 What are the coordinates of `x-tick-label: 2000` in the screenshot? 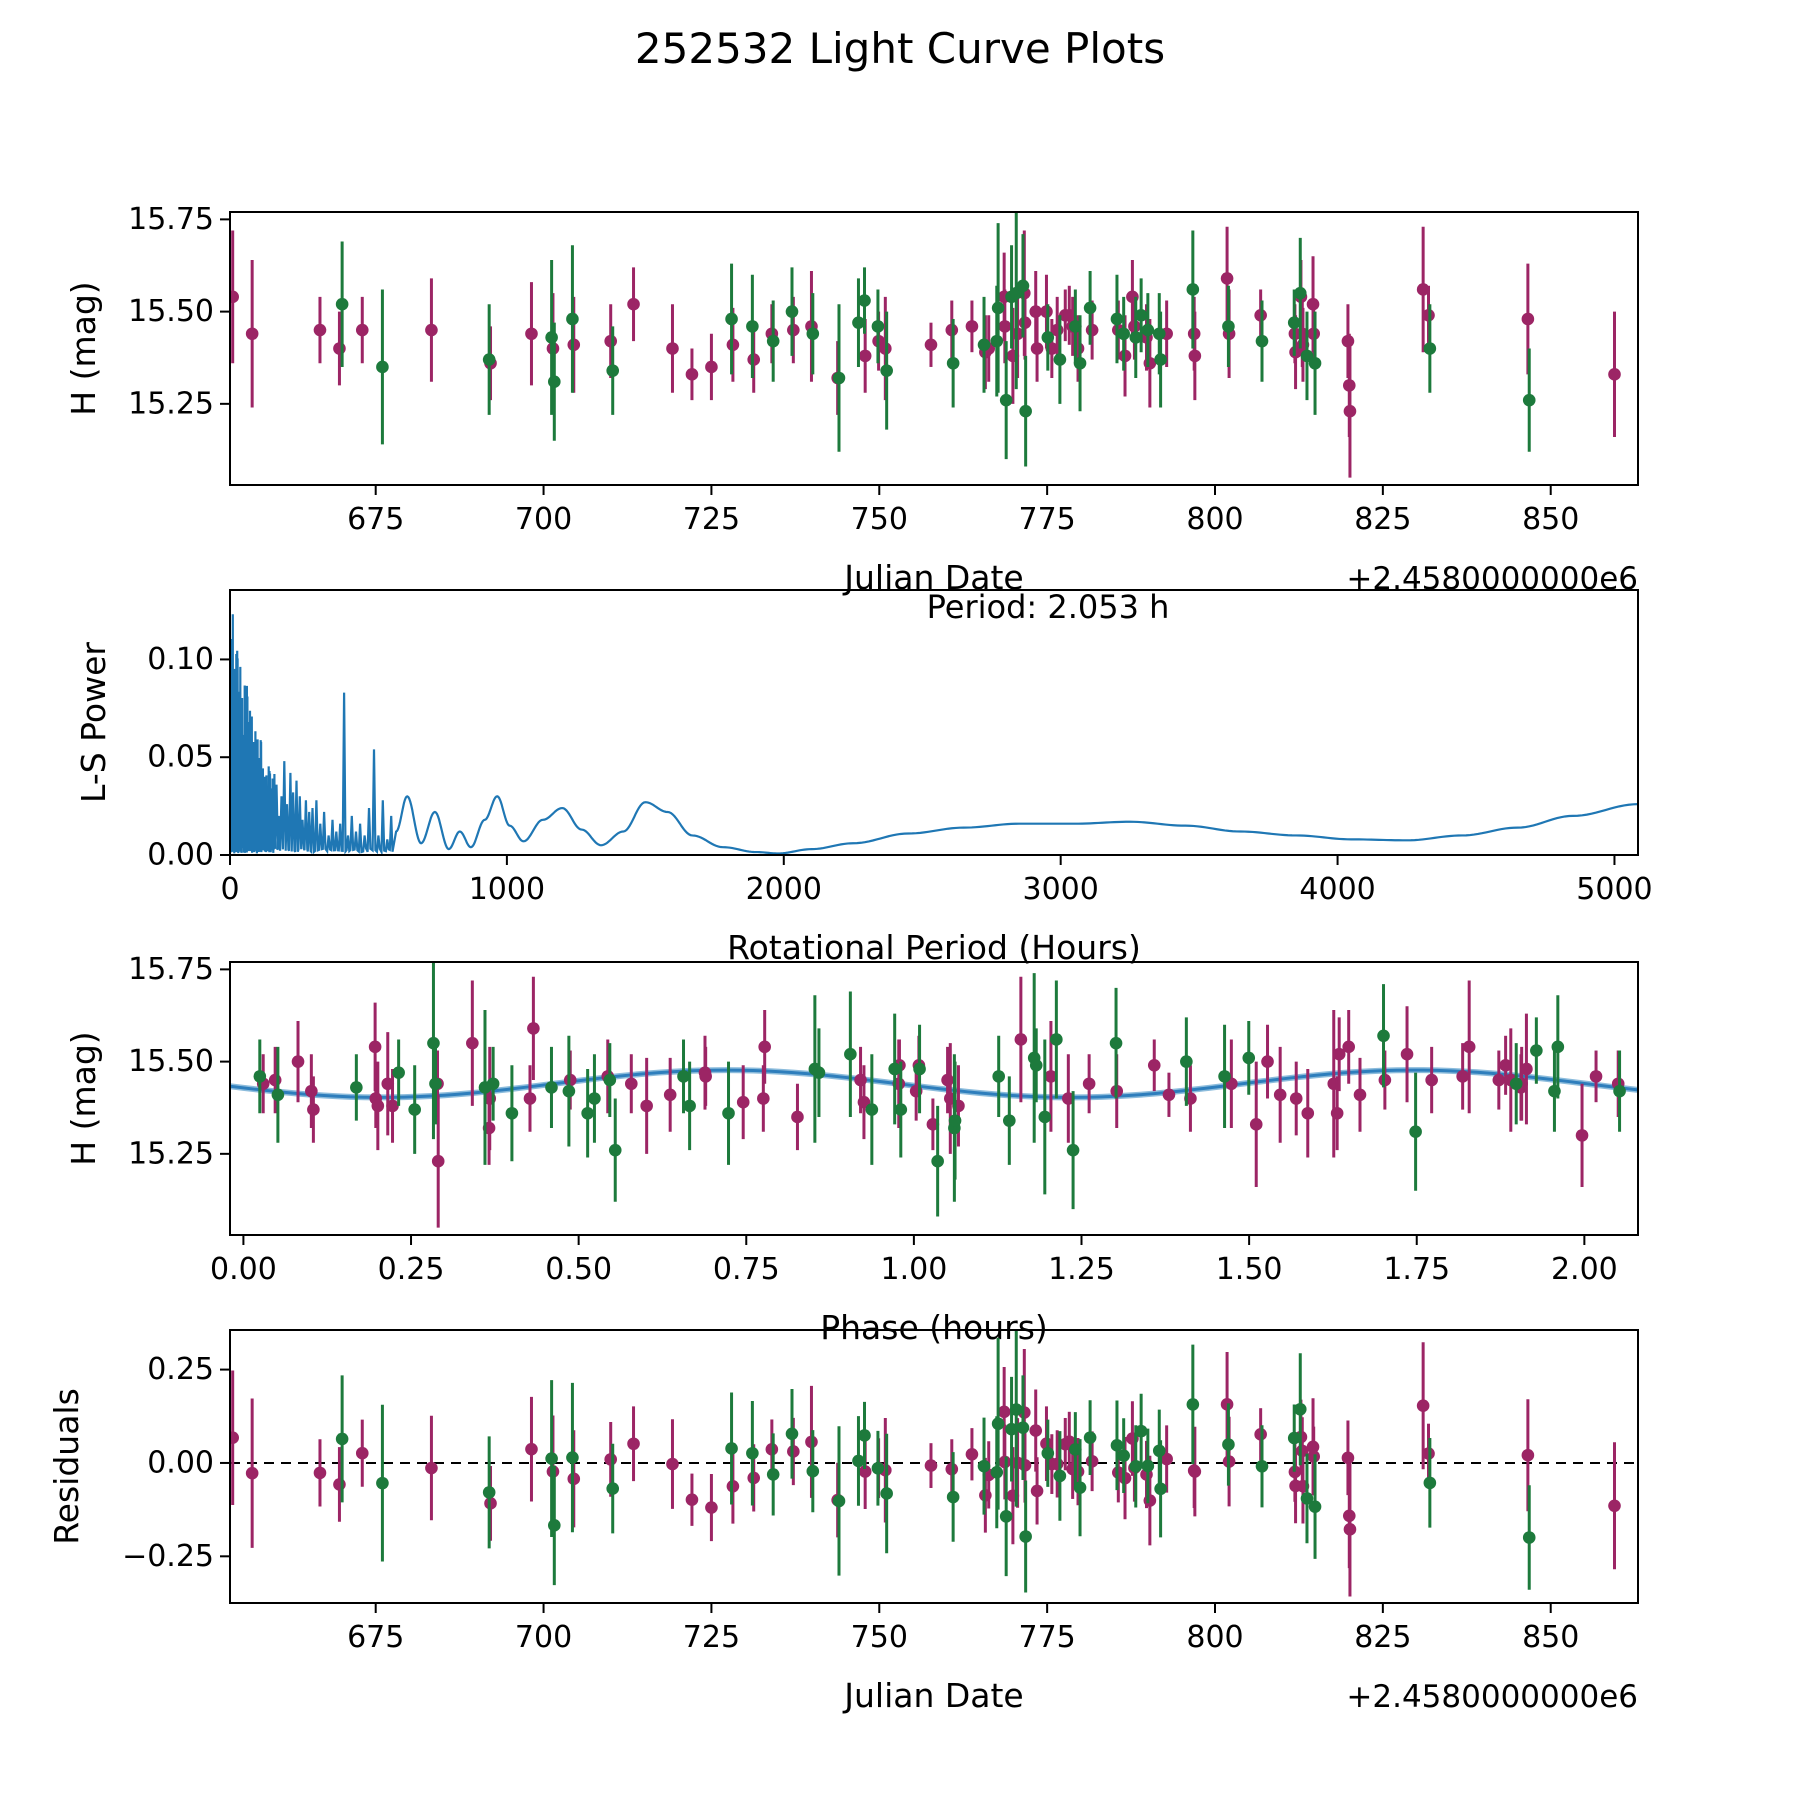 It's located at (784, 889).